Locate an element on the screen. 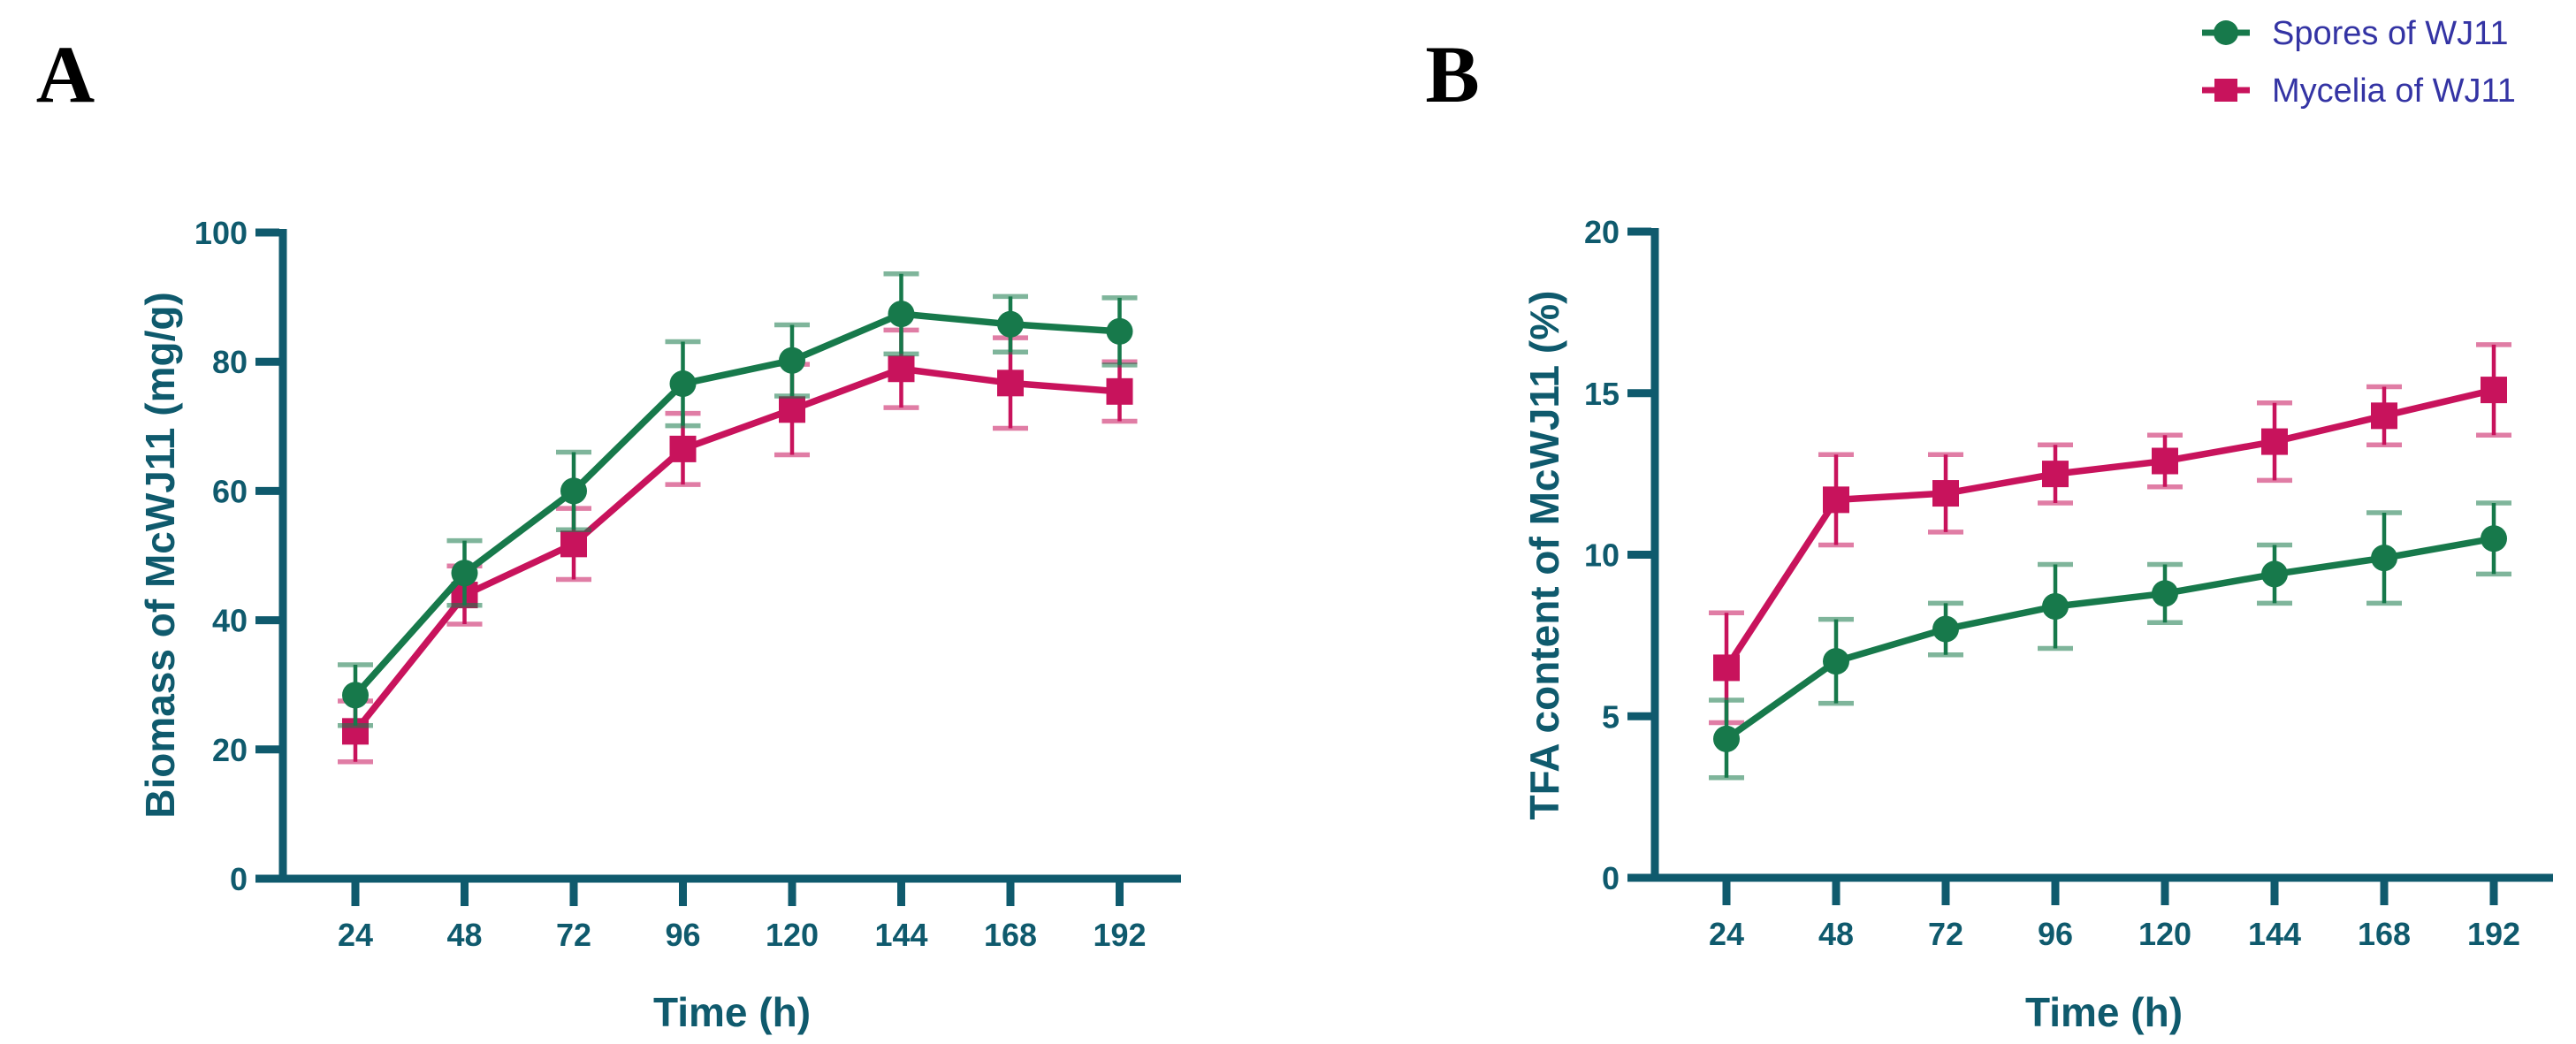 Image resolution: width=2576 pixels, height=1044 pixels. legend-label: Mycelia of WJ11 is located at coordinates (2394, 91).